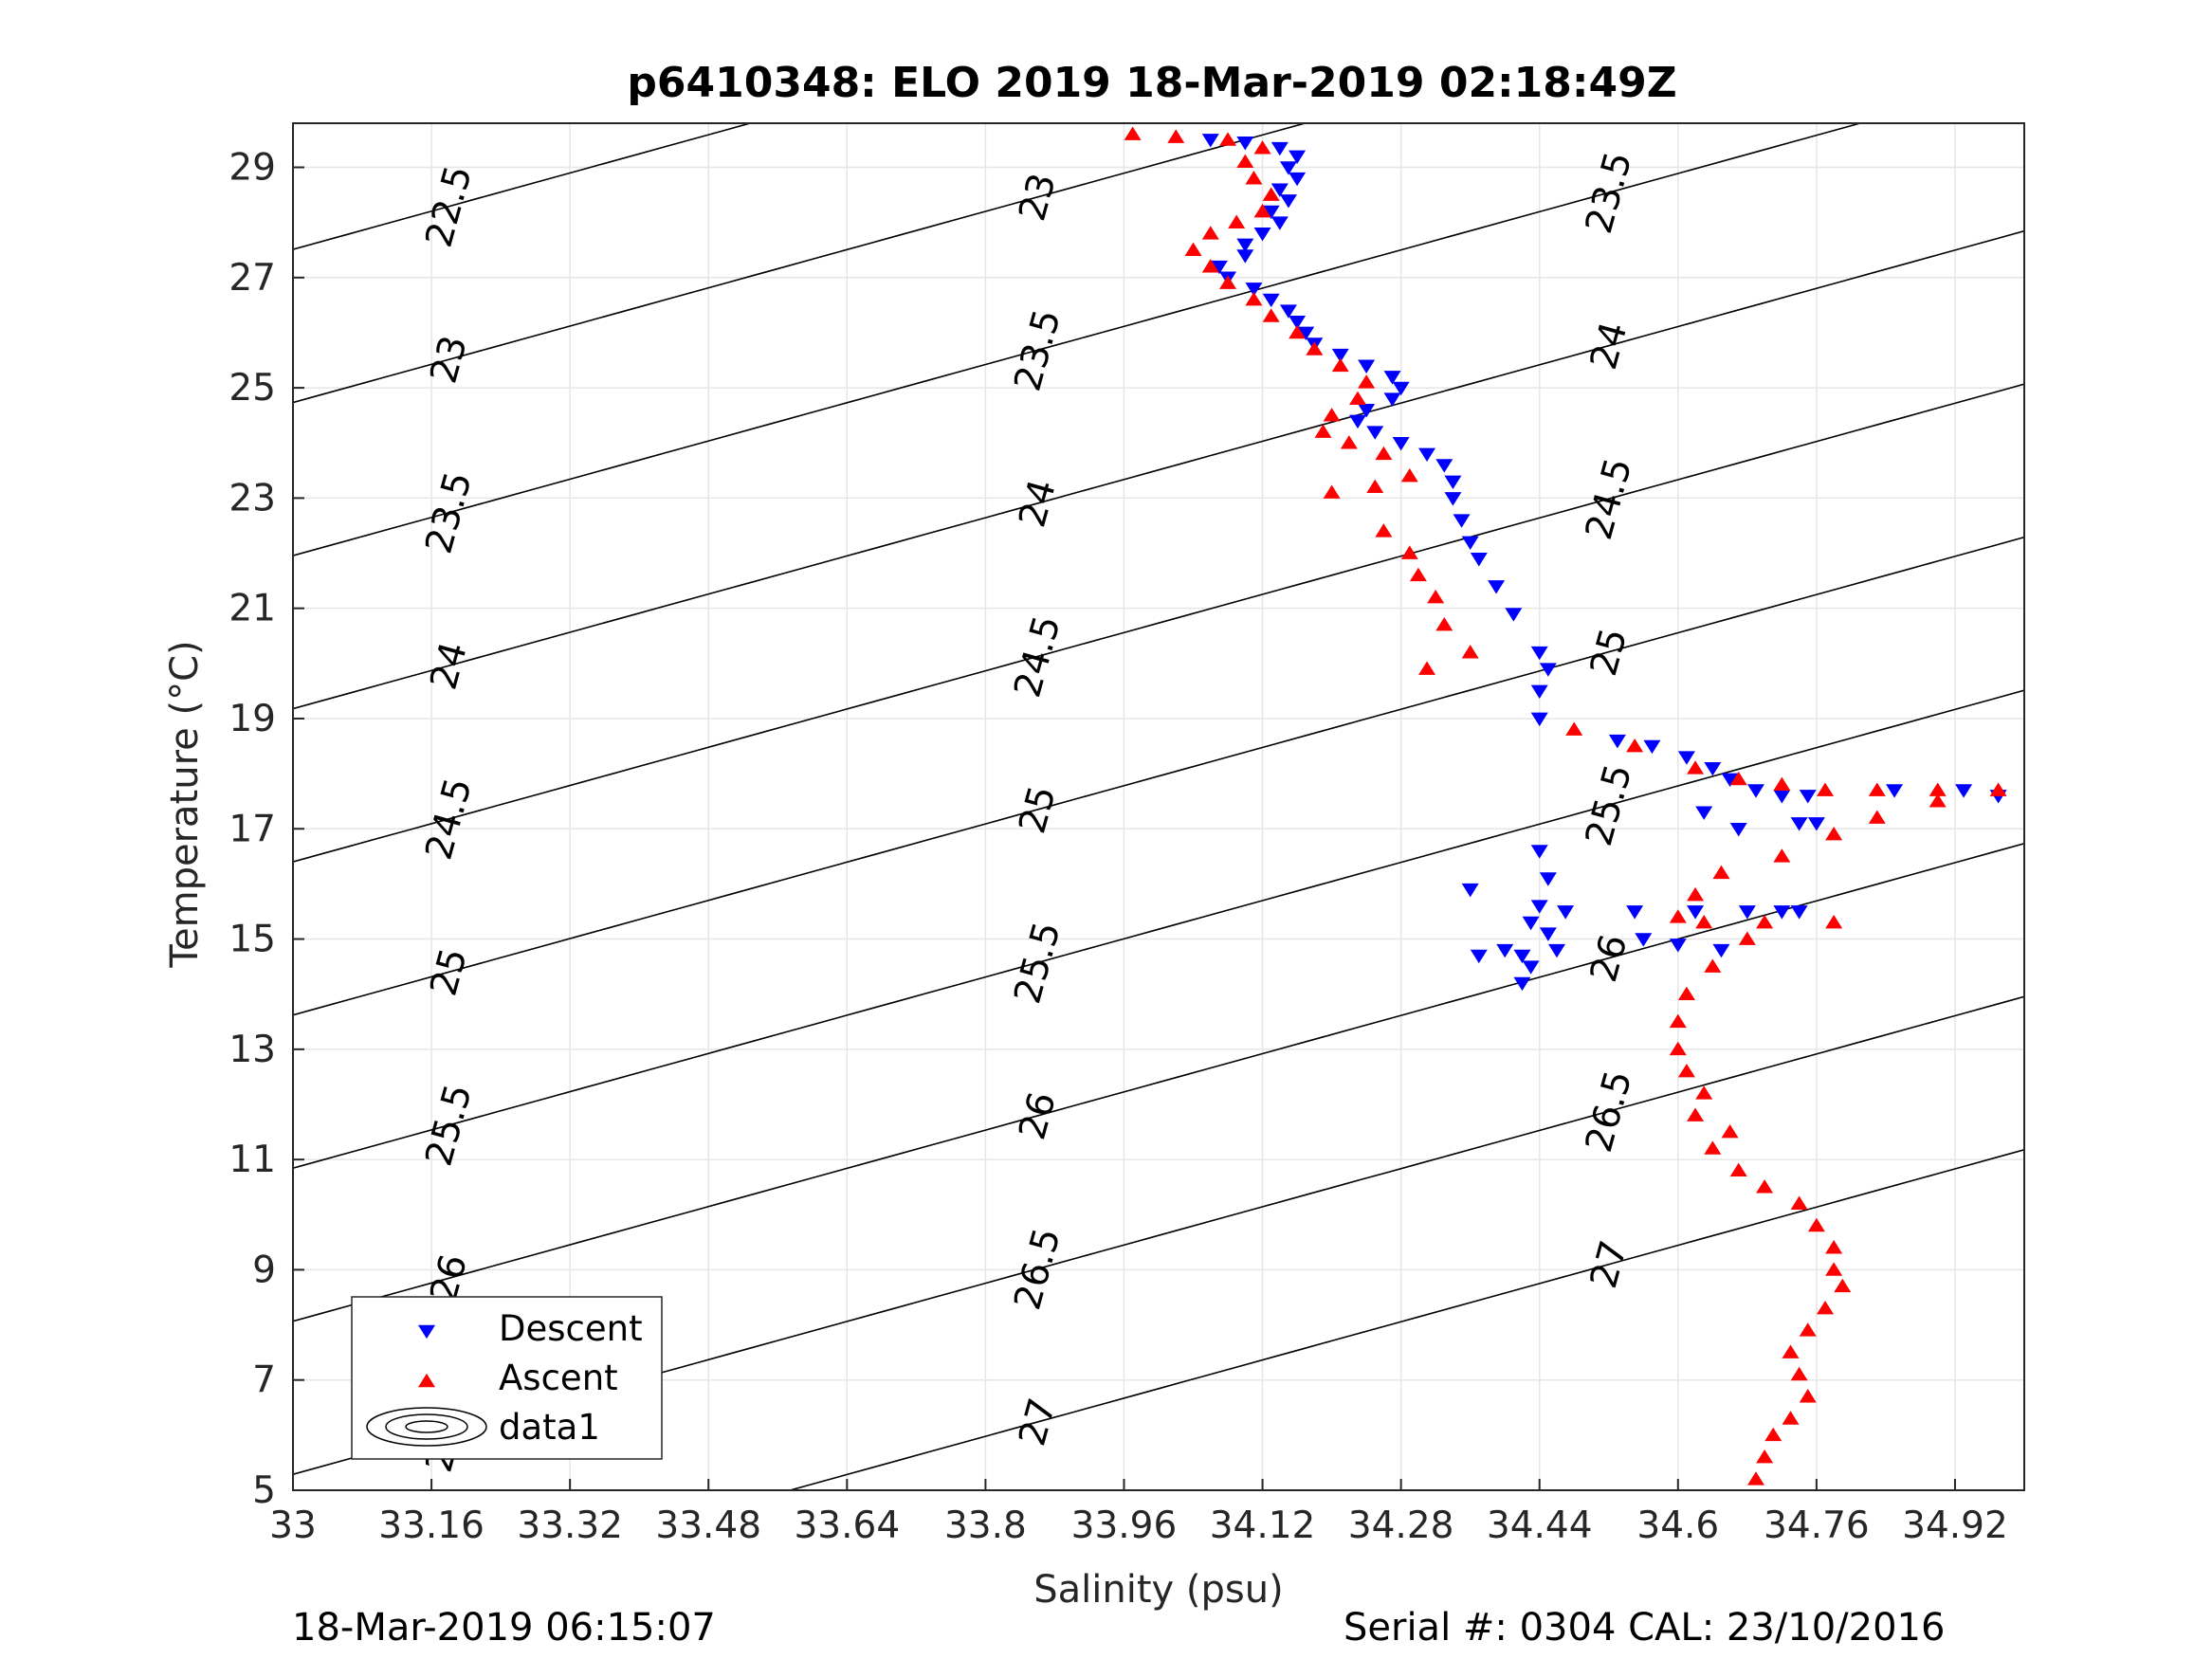 The height and width of the screenshot is (1659, 2212). I want to click on x-tick-label: 33.16, so click(431, 1525).